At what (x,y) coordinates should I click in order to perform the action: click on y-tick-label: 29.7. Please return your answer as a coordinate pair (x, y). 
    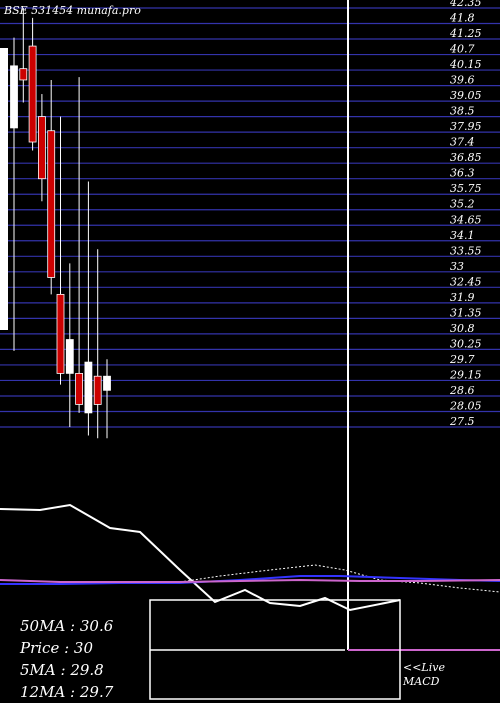
    Looking at the image, I should click on (462, 359).